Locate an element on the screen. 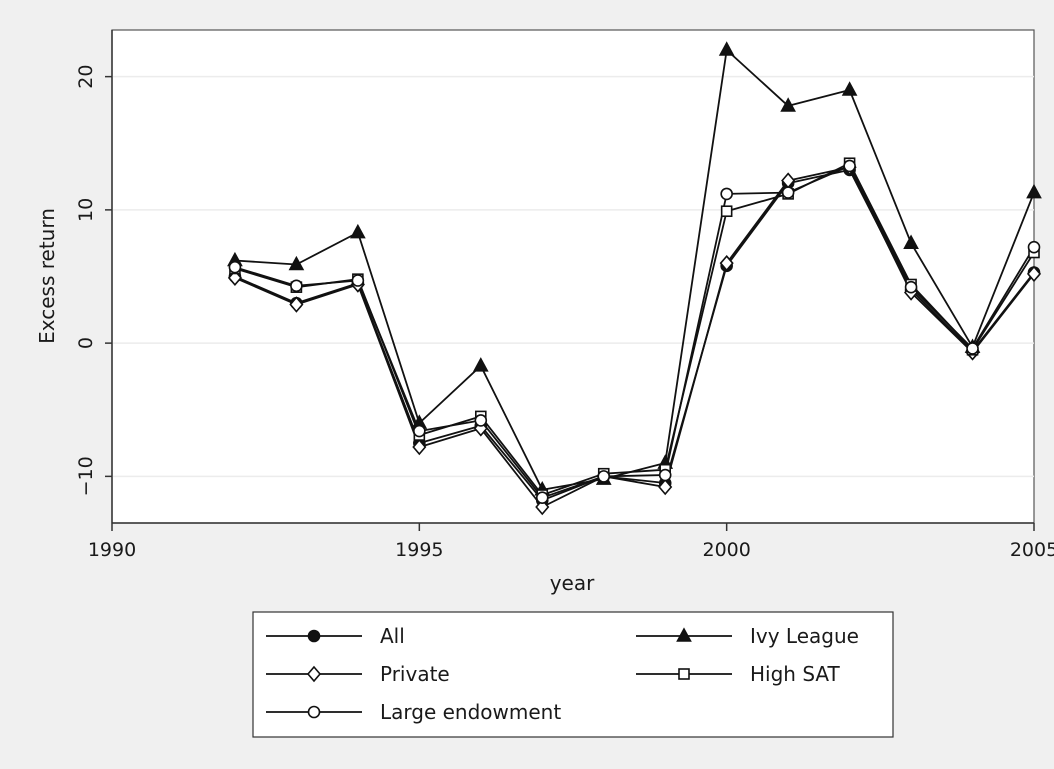  legend-label-private: Private is located at coordinates (415, 674).